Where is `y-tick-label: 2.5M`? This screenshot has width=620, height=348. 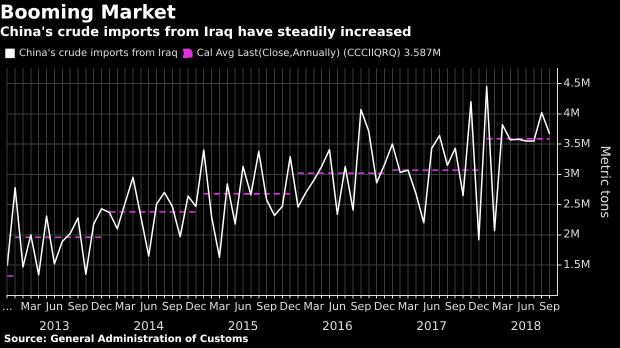
y-tick-label: 2.5M is located at coordinates (576, 203).